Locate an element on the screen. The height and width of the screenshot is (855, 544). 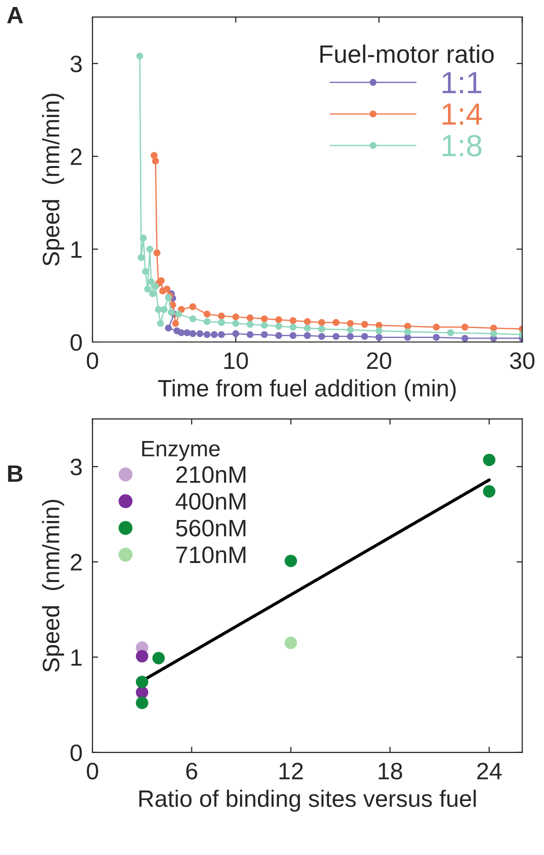
text: A is located at coordinates (15, 15).